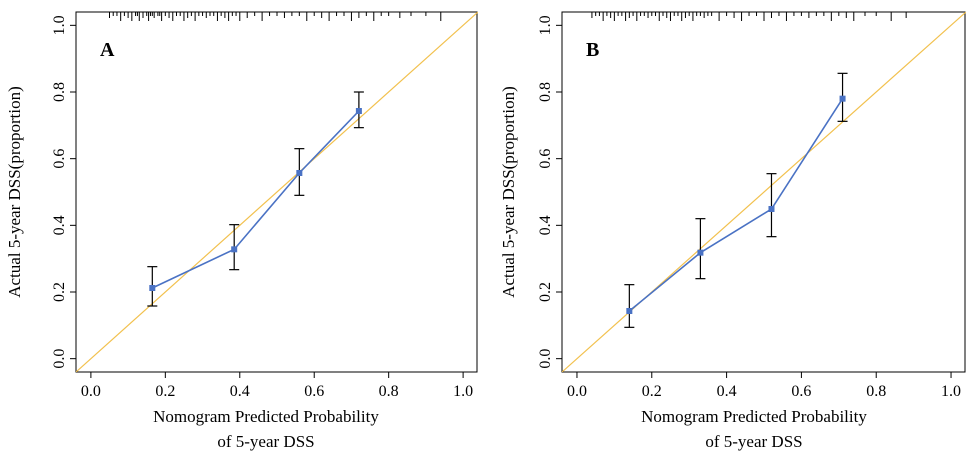 This screenshot has width=966, height=456. What do you see at coordinates (107, 50) in the screenshot?
I see `panel-label: A` at bounding box center [107, 50].